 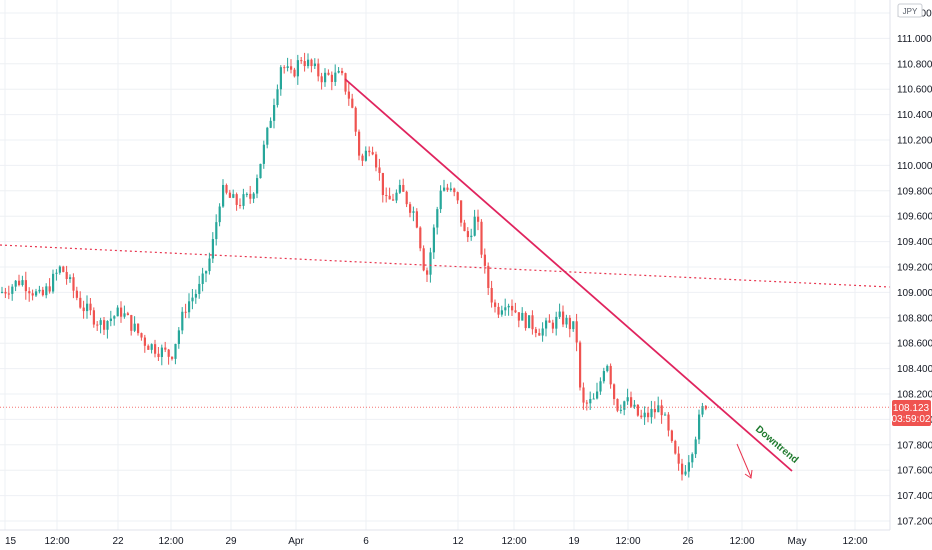 I want to click on currency-badge, so click(x=910, y=10).